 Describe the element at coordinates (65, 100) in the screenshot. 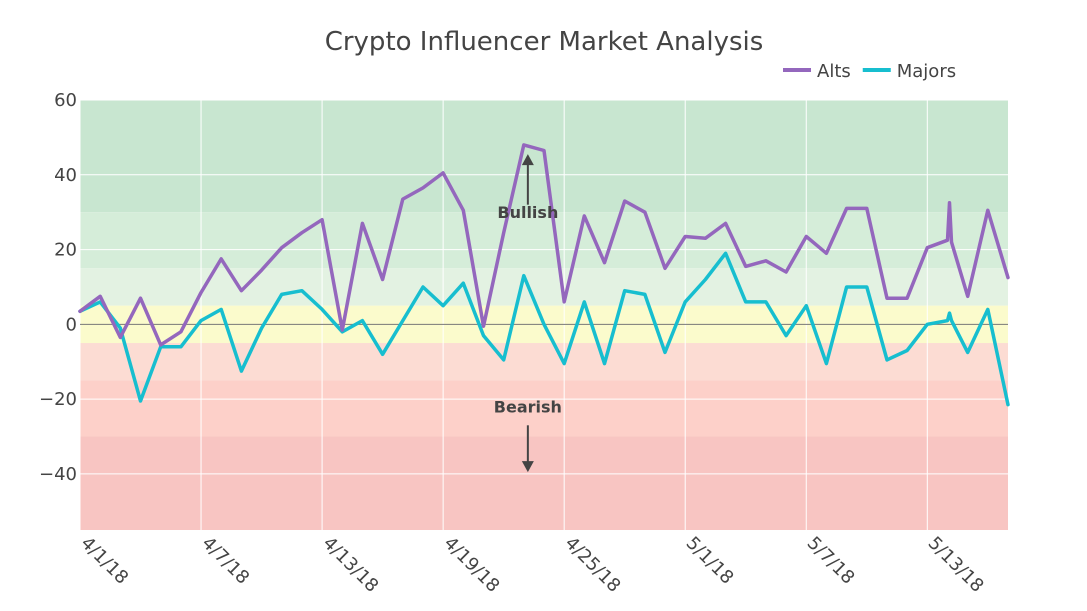

I see `y-tick-label: 60` at that location.